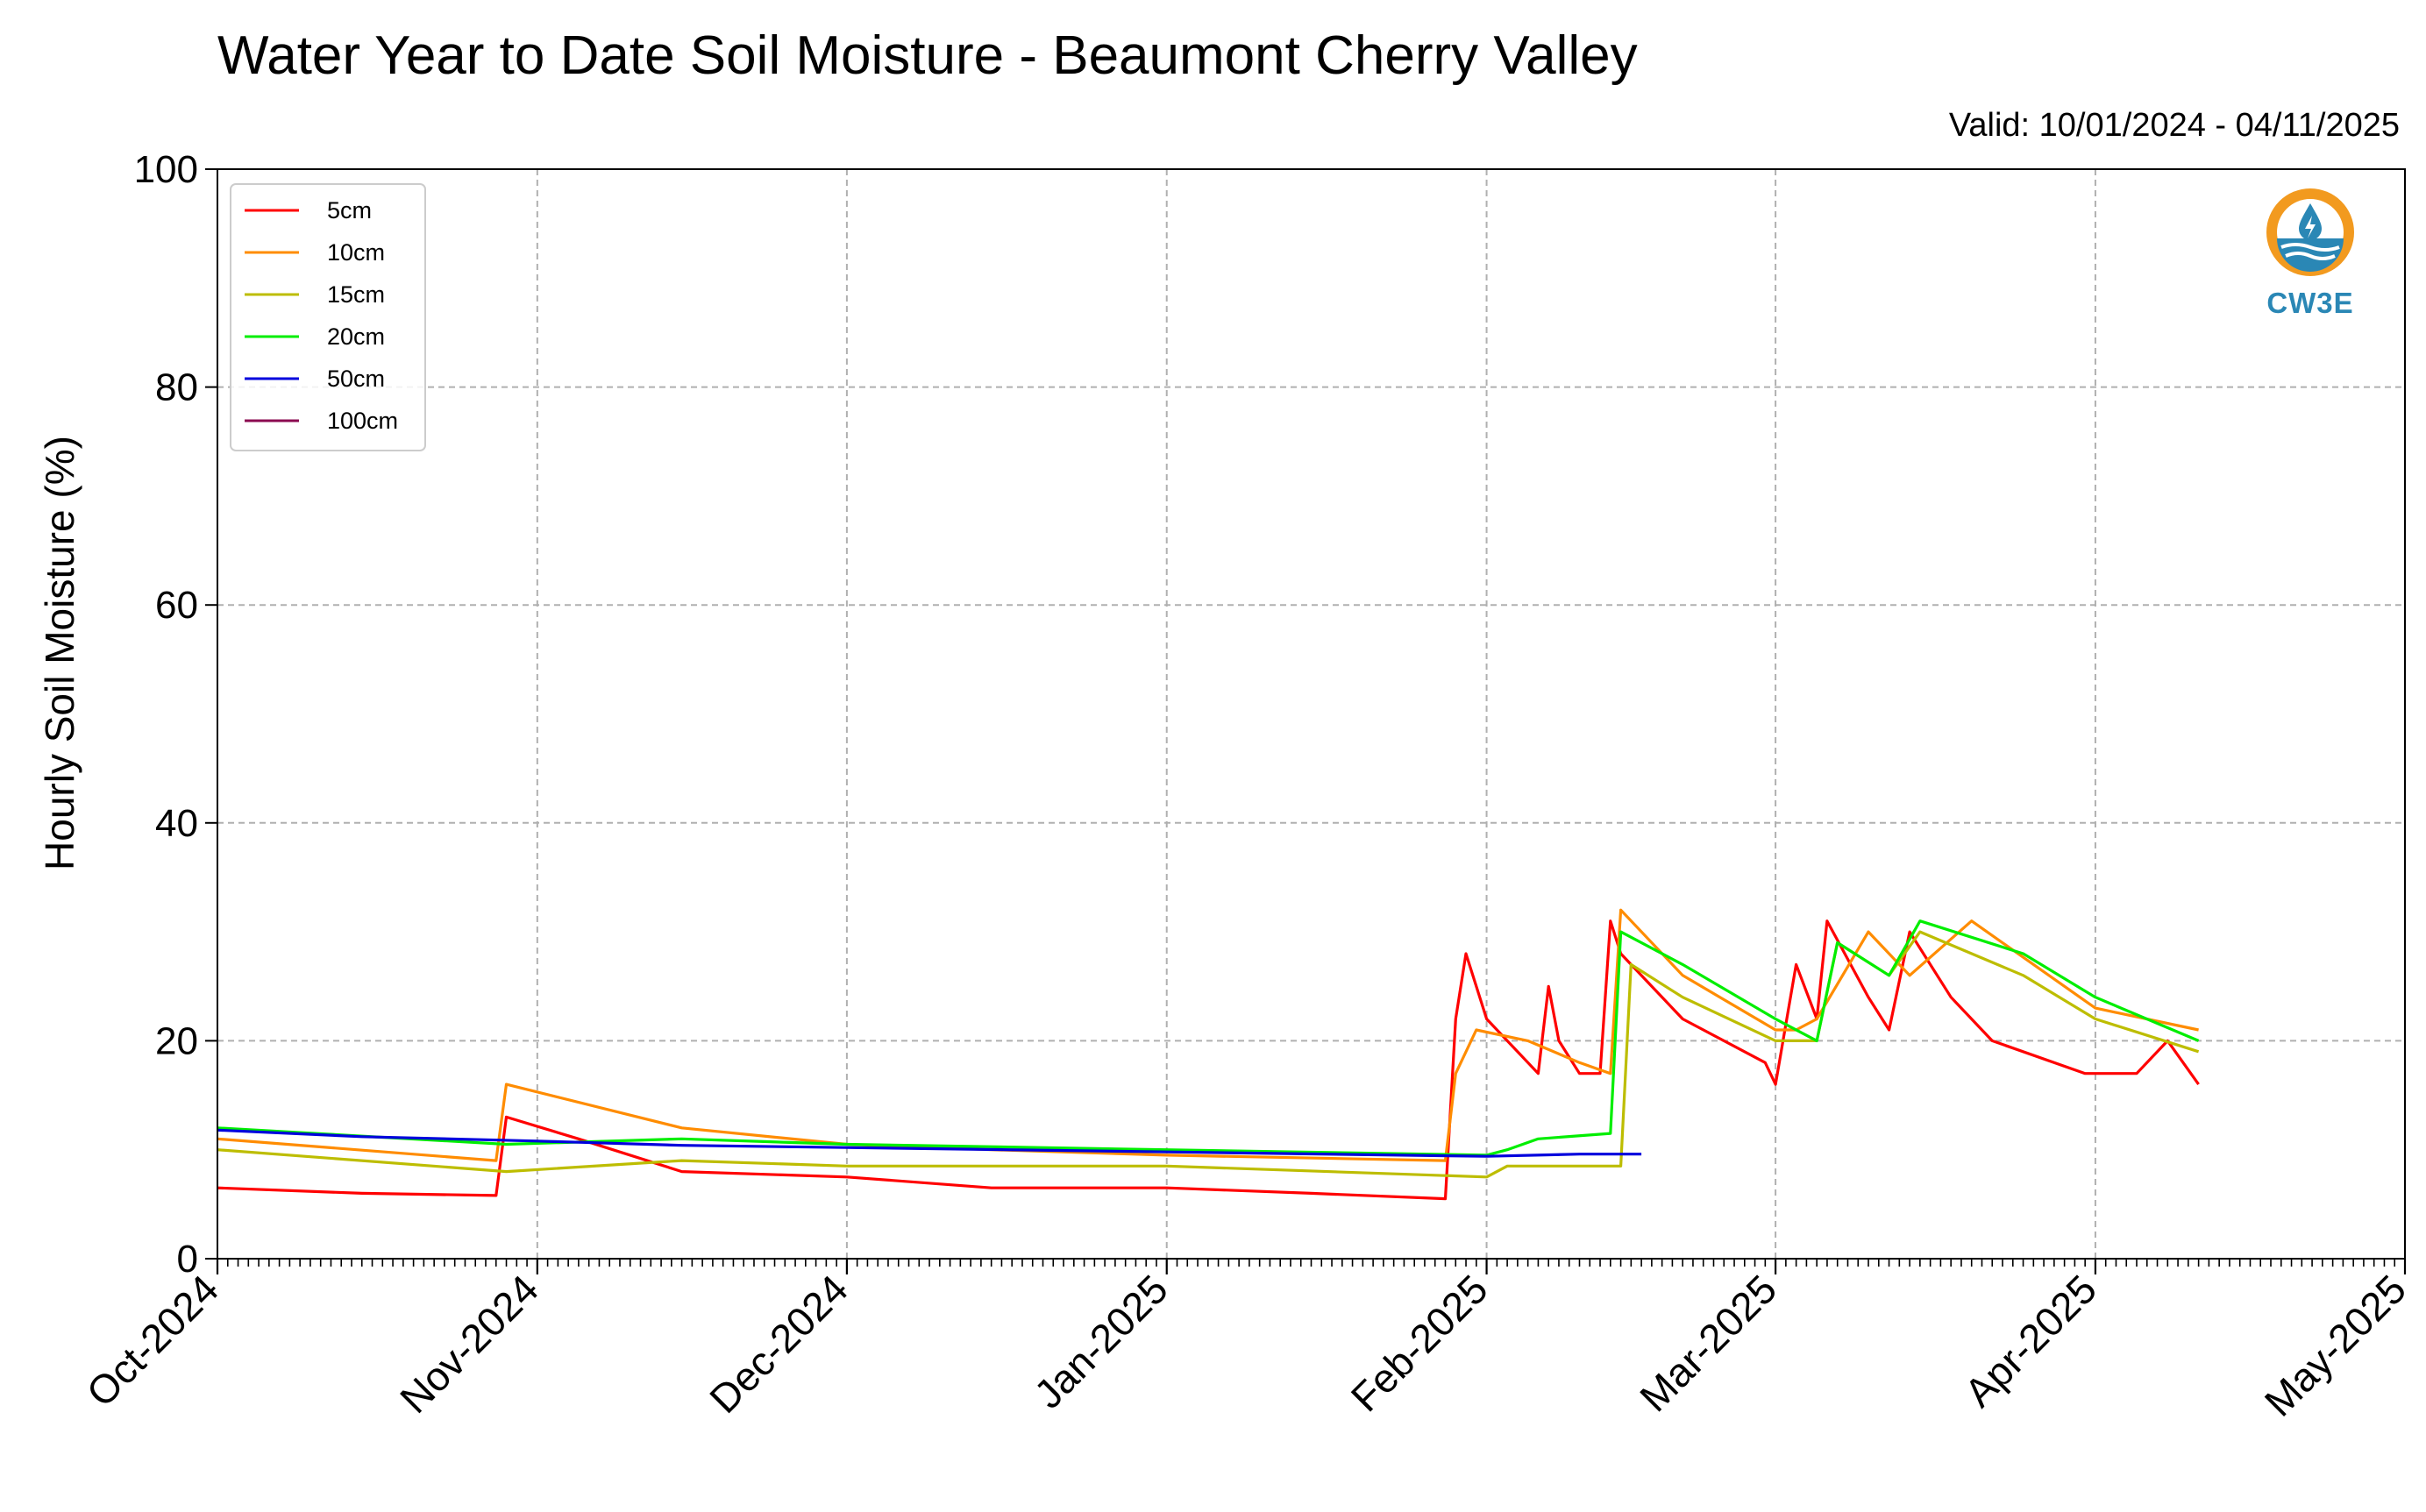 The height and width of the screenshot is (1512, 2426). What do you see at coordinates (176, 605) in the screenshot?
I see `y-tick-label: 60` at bounding box center [176, 605].